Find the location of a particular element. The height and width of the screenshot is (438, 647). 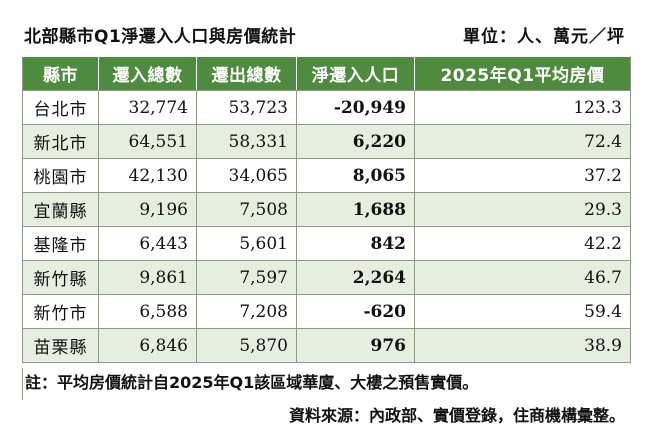

cell-in: 6,588 is located at coordinates (147, 311).